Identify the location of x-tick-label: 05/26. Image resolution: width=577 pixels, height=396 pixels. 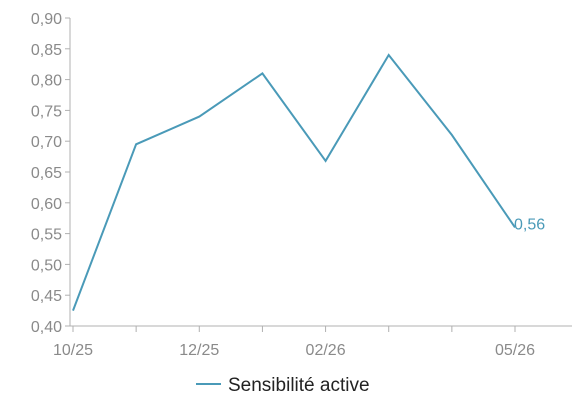
(515, 350).